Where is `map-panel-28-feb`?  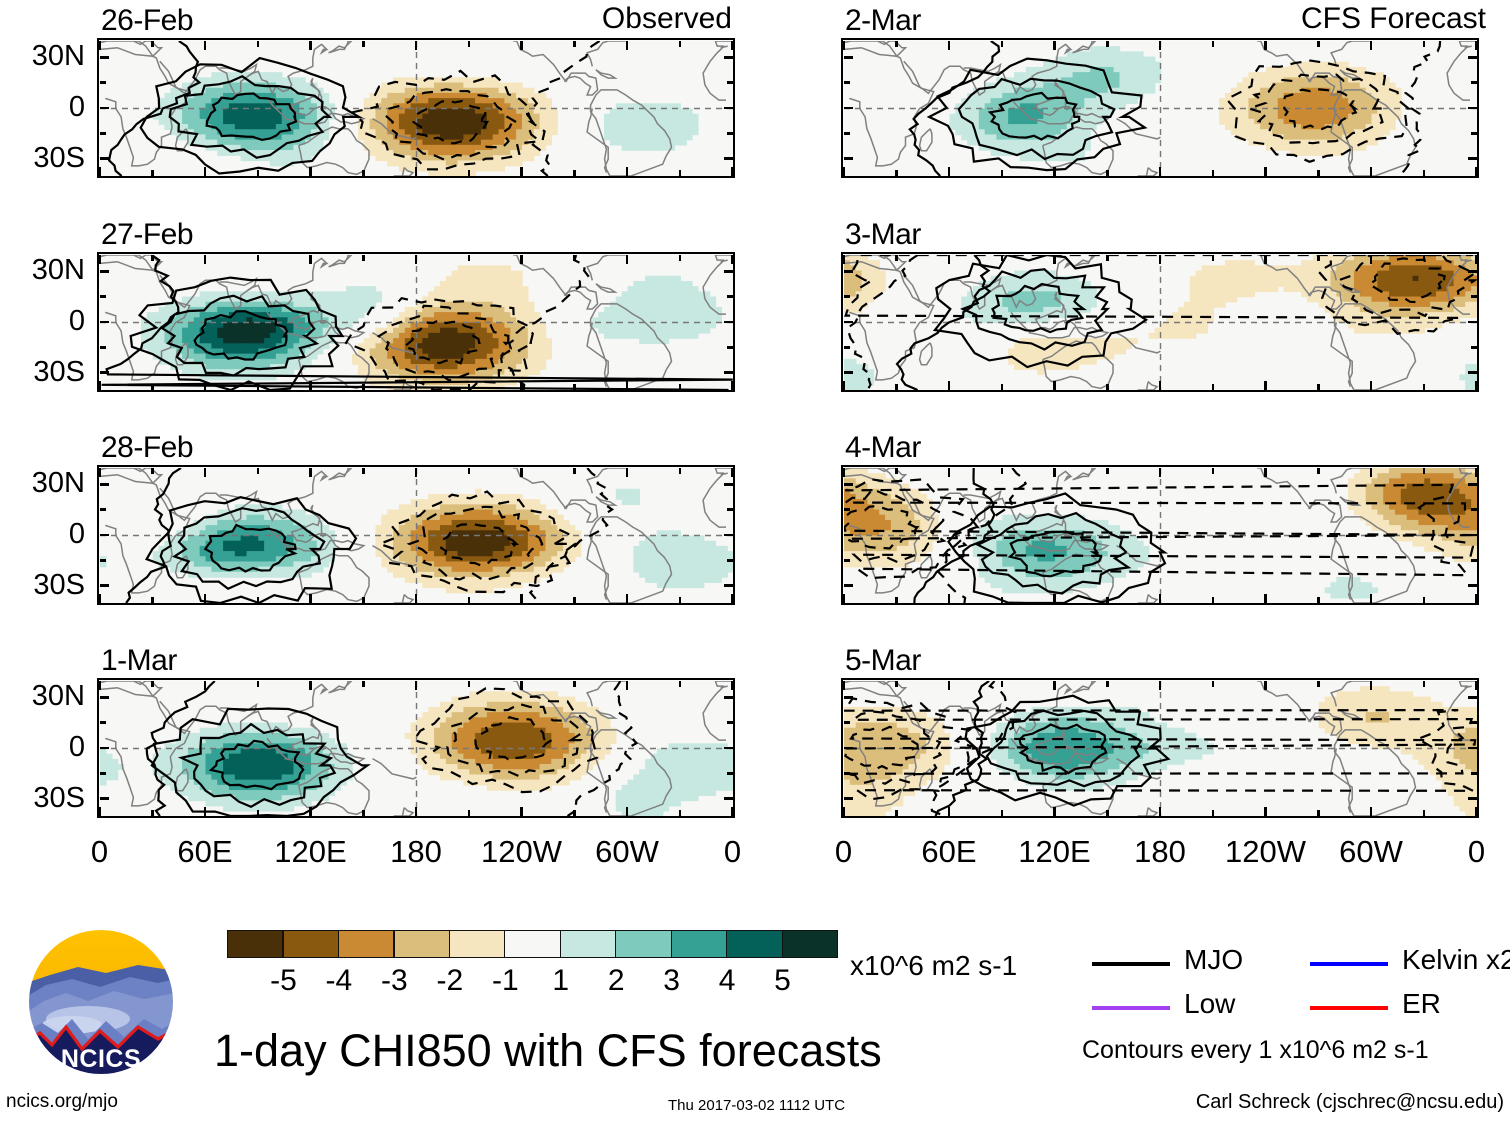
map-panel-28-feb is located at coordinates (416, 535).